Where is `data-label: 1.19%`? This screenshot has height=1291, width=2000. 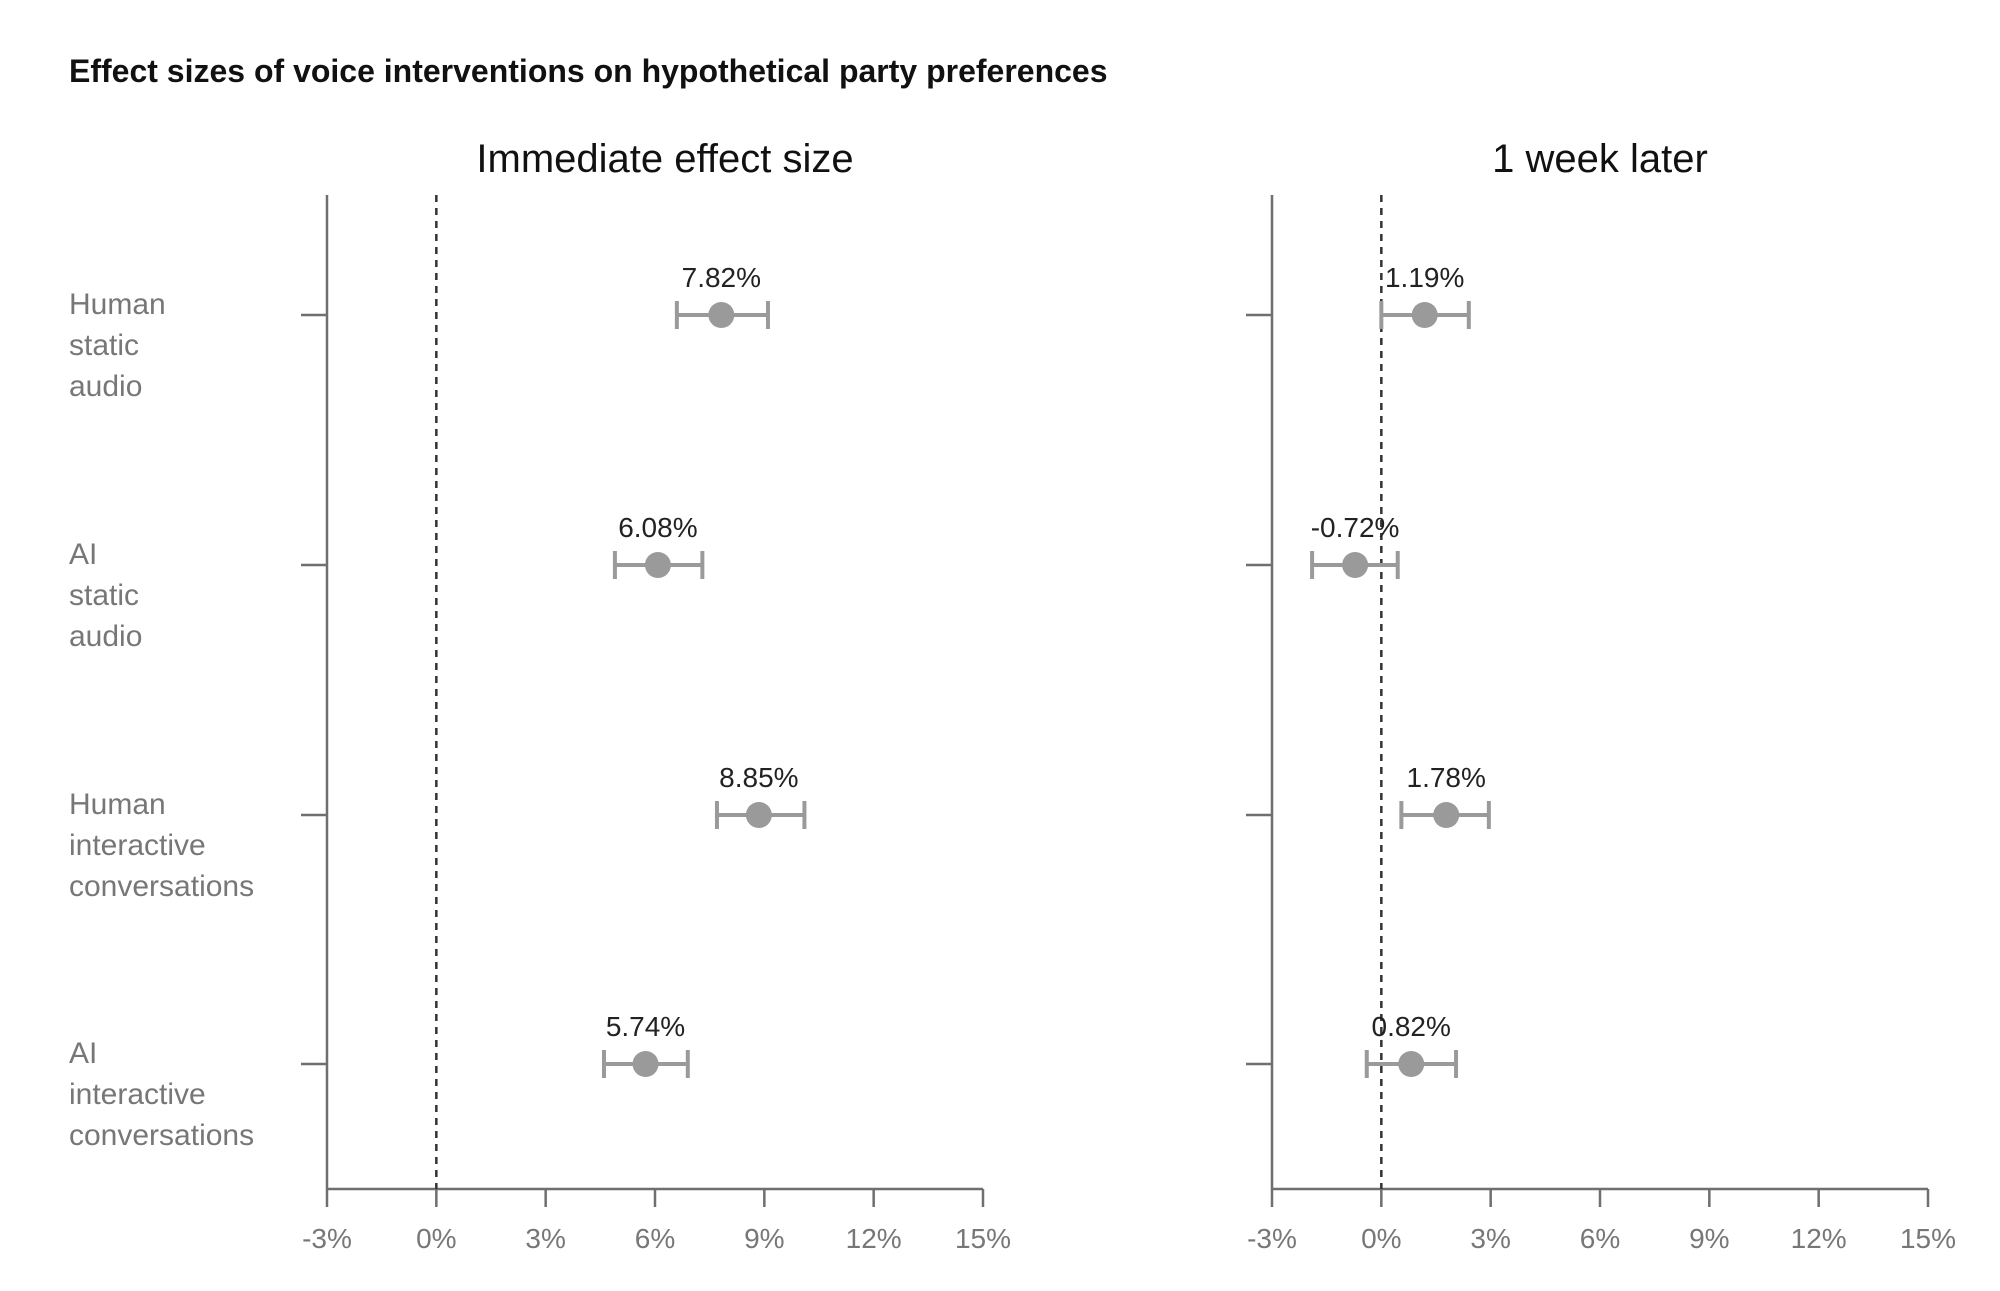
data-label: 1.19% is located at coordinates (1424, 277).